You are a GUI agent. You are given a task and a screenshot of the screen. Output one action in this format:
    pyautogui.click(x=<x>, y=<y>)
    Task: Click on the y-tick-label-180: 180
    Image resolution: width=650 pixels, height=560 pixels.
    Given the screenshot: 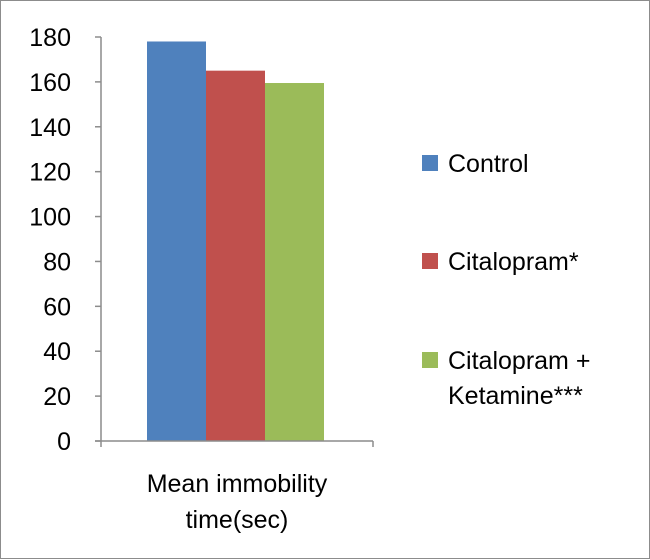 What is the action you would take?
    pyautogui.click(x=50, y=38)
    